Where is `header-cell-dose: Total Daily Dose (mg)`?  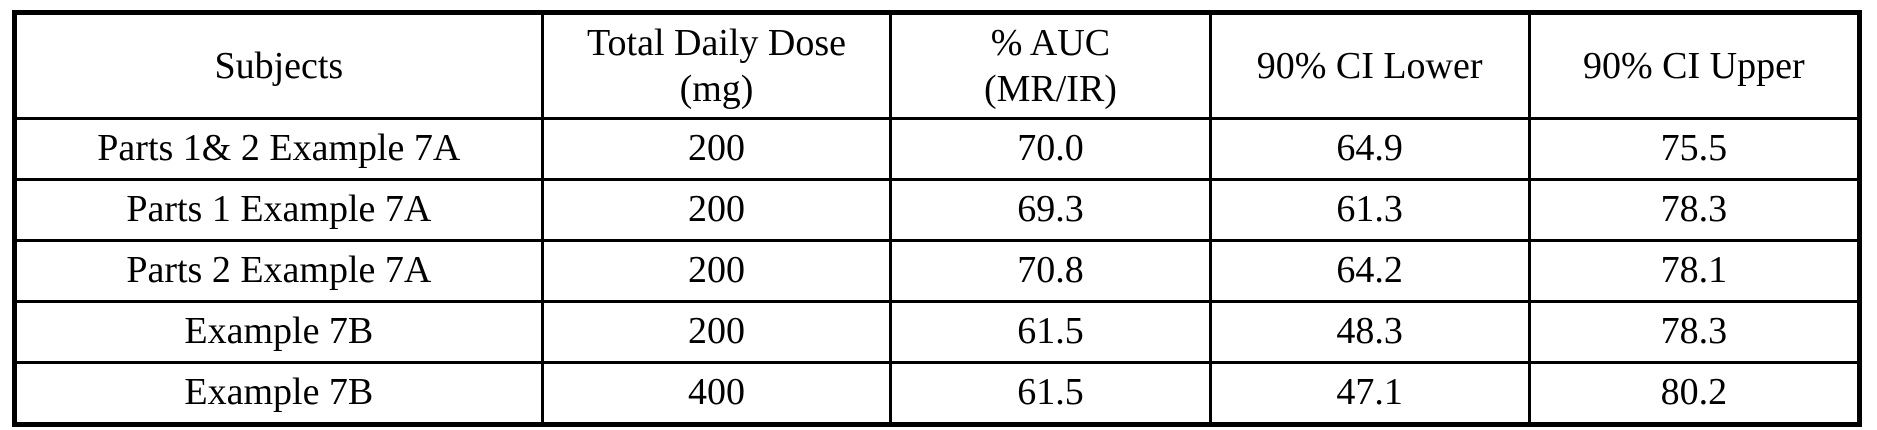 header-cell-dose: Total Daily Dose (mg) is located at coordinates (716, 65).